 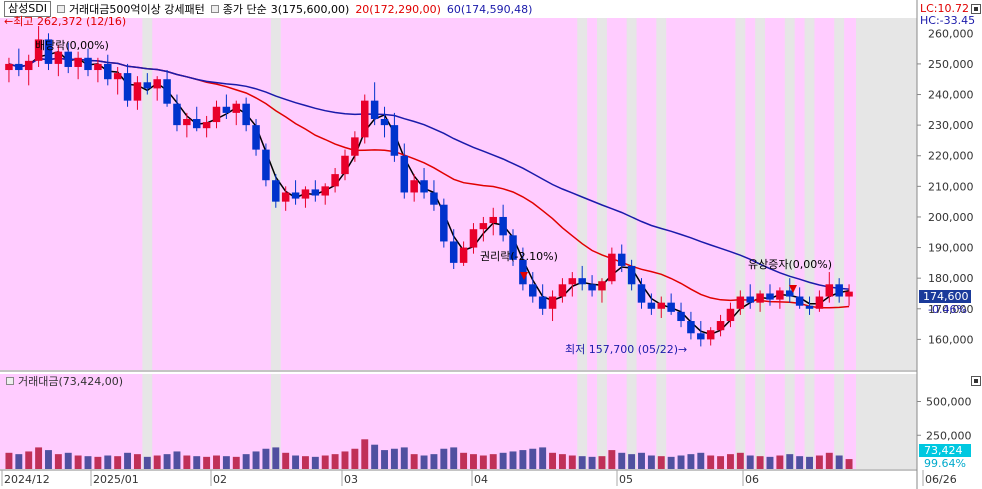 I want to click on volume-legend-label: 거래대금(73,424,00), so click(x=71, y=381).